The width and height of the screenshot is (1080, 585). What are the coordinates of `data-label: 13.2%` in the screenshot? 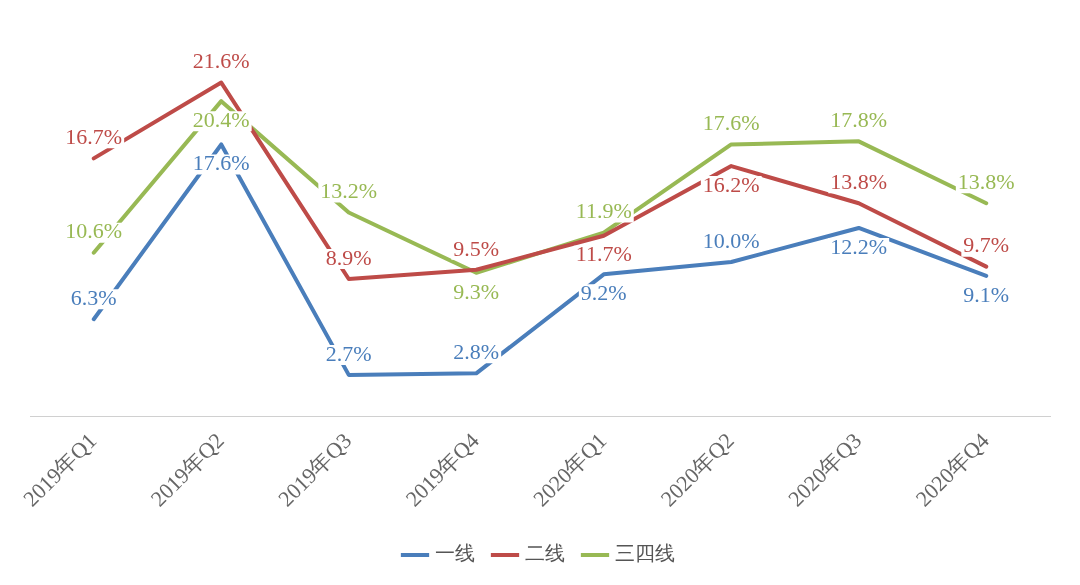 It's located at (349, 191).